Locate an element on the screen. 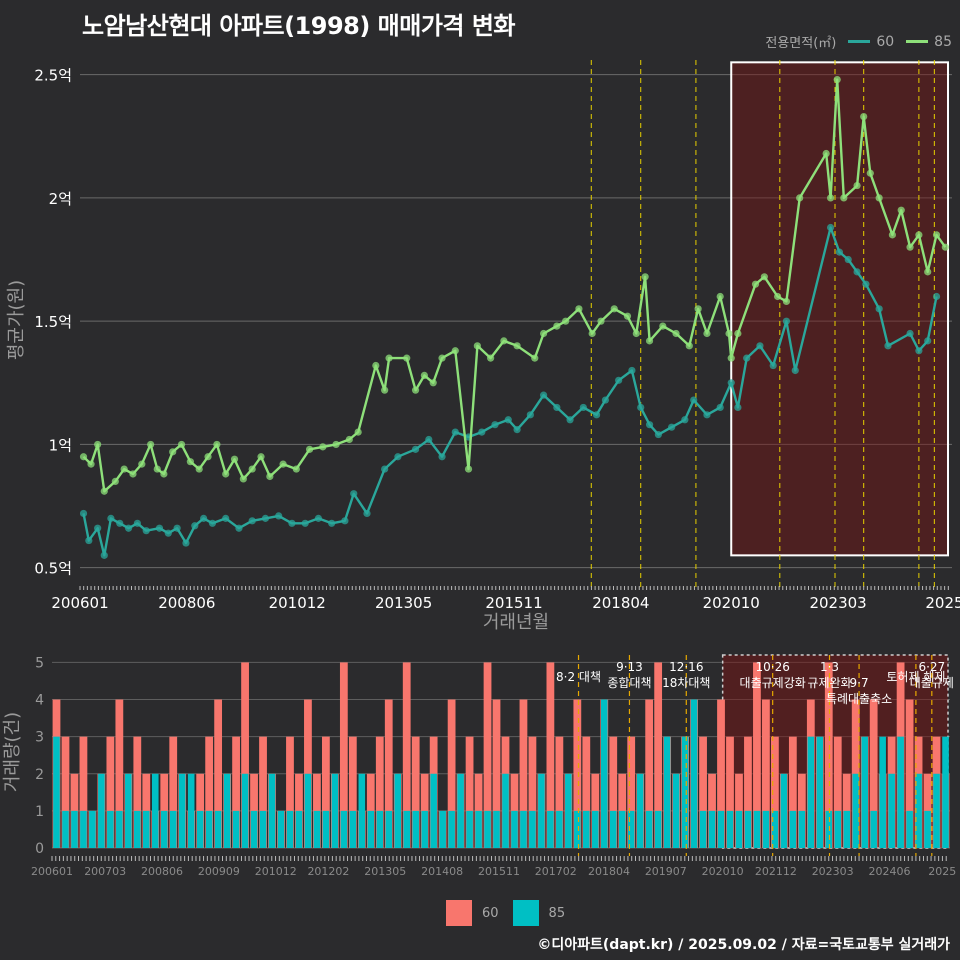 This screenshot has width=960, height=960. event-annotation: 규제완화 is located at coordinates (829, 683).